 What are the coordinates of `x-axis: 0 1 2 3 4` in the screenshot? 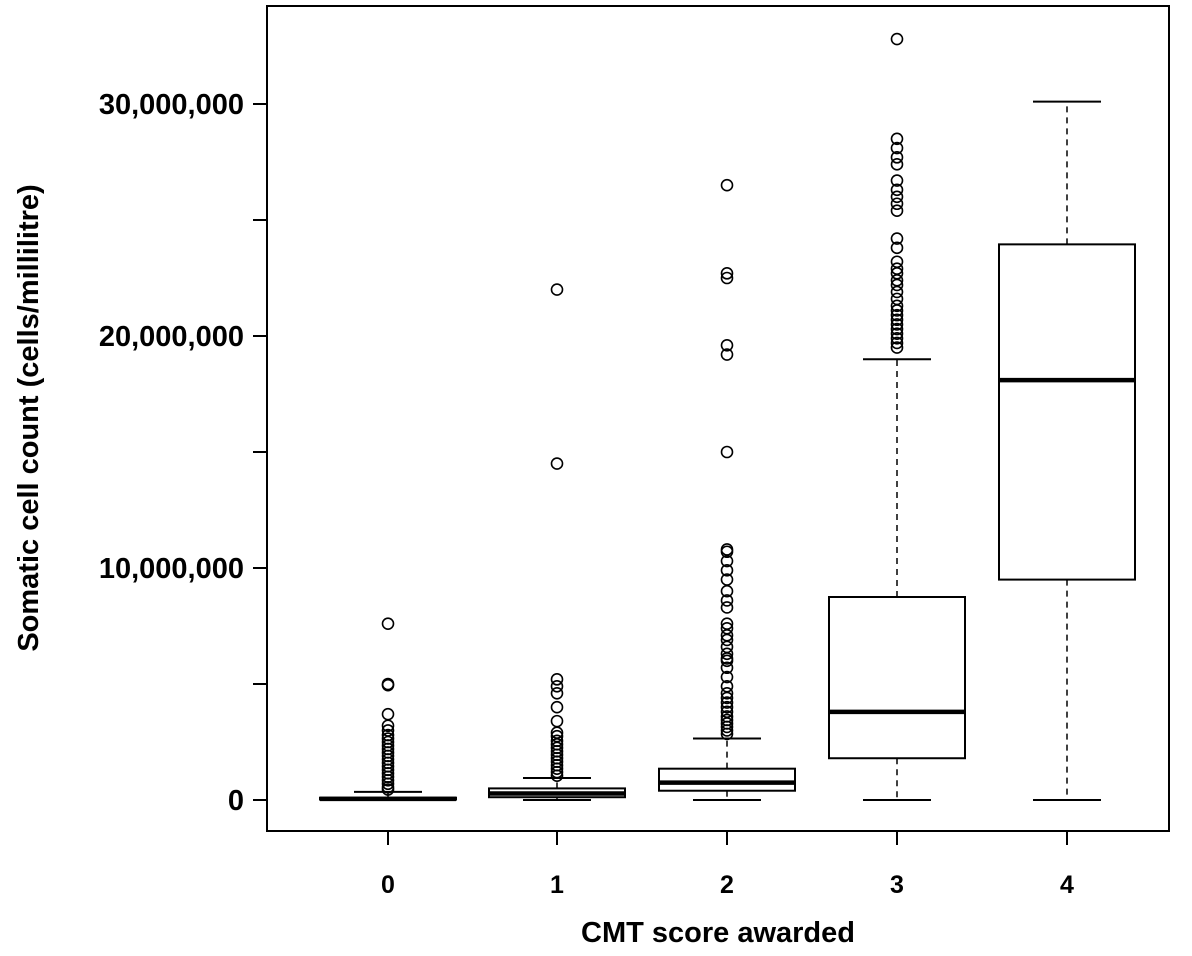 It's located at (727, 865).